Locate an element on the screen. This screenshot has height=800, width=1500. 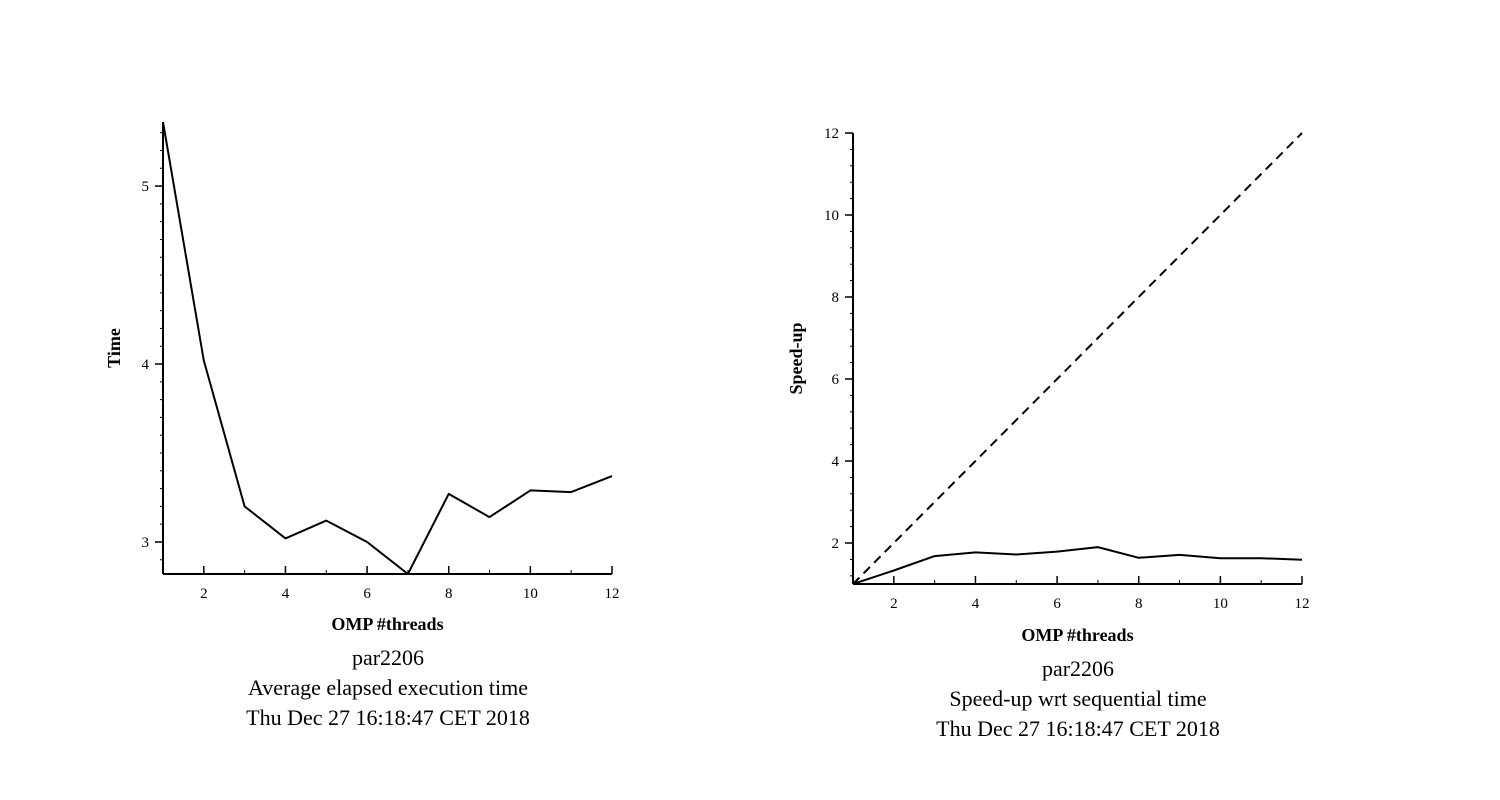
y-tick-label: 5 is located at coordinates (146, 187).